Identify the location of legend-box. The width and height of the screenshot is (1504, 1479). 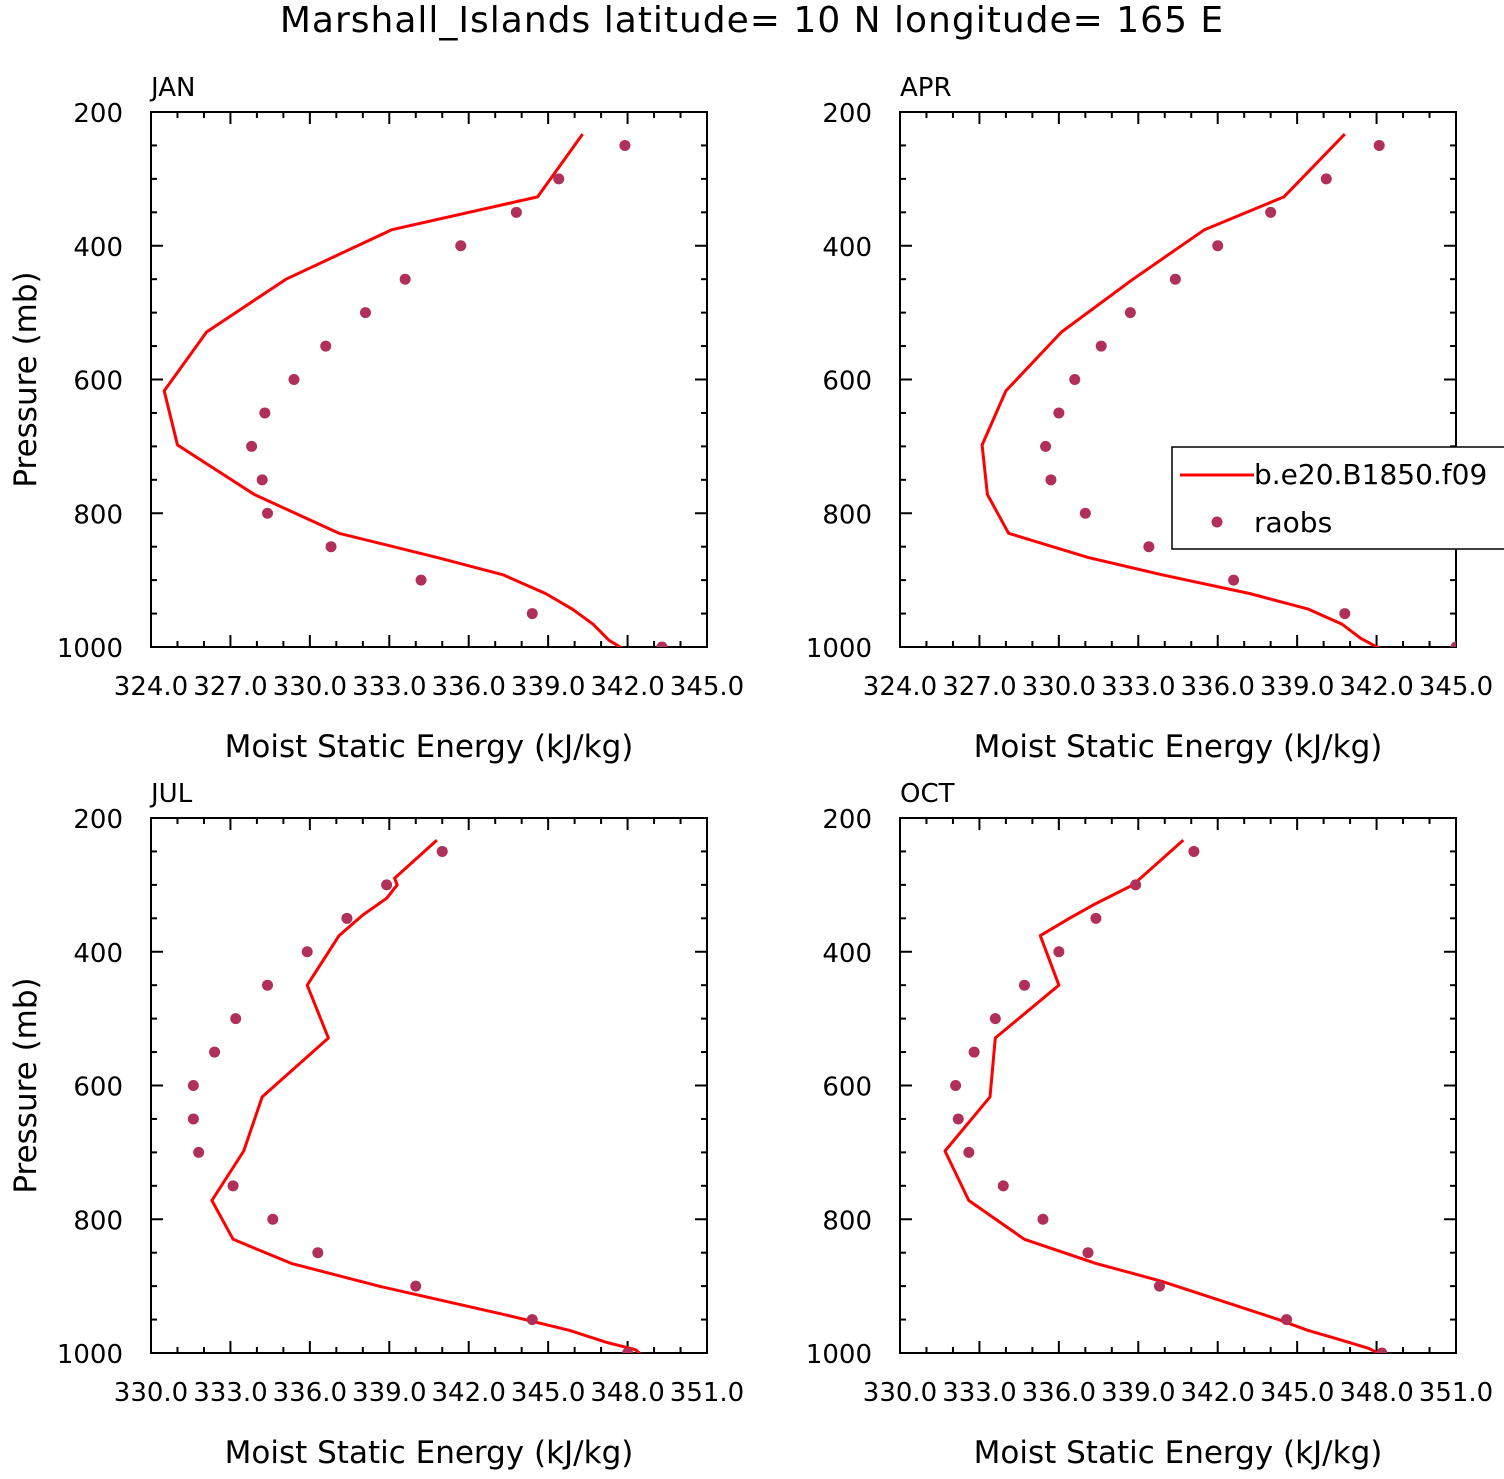
(1337, 498).